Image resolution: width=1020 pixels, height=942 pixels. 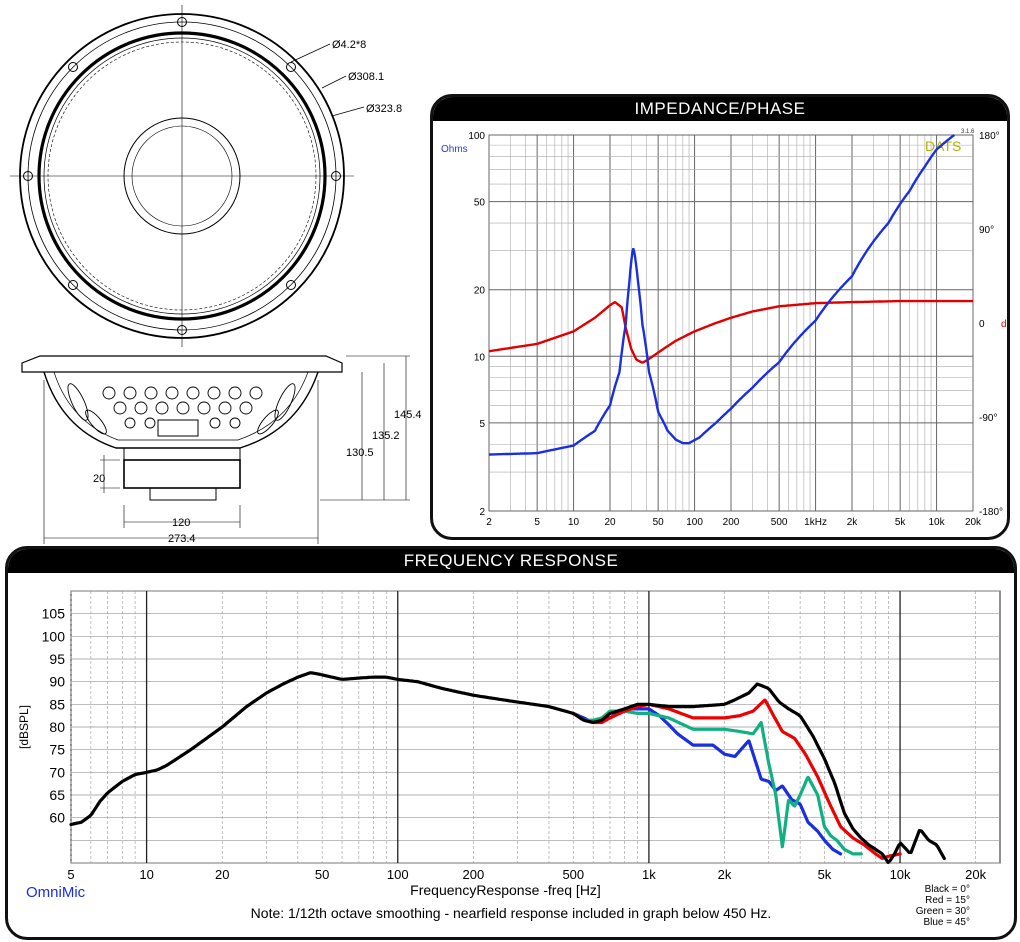 I want to click on phase-y-tick: -90°, so click(x=988, y=418).